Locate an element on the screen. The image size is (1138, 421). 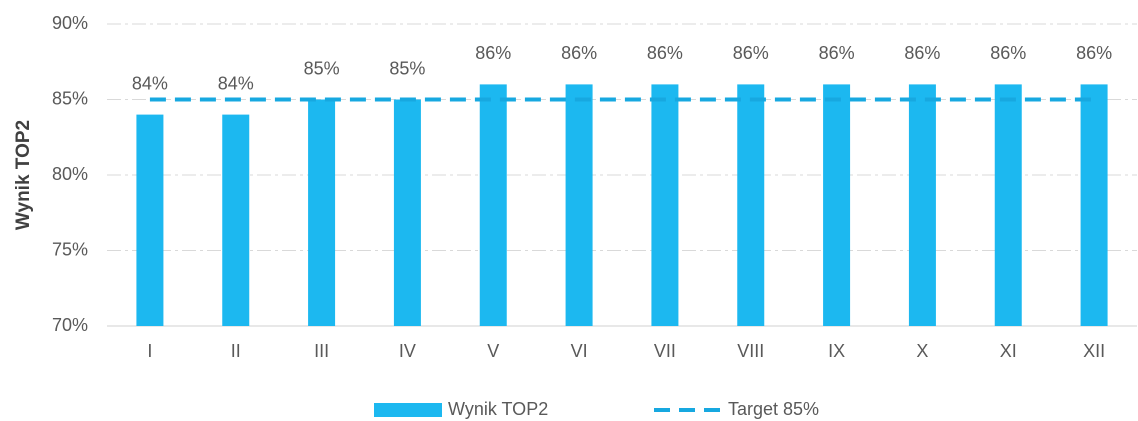
x-tick-label: IV is located at coordinates (407, 351).